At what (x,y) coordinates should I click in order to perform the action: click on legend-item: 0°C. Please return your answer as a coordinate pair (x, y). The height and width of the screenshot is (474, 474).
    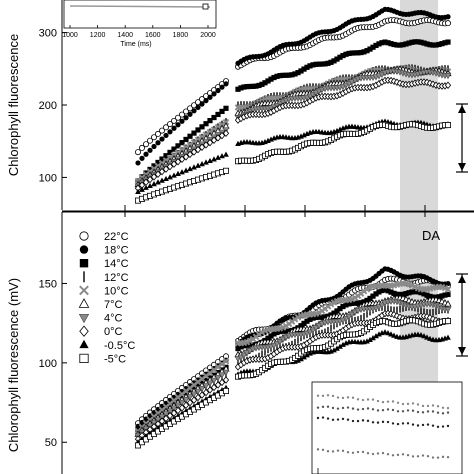
    Looking at the image, I should click on (101, 331).